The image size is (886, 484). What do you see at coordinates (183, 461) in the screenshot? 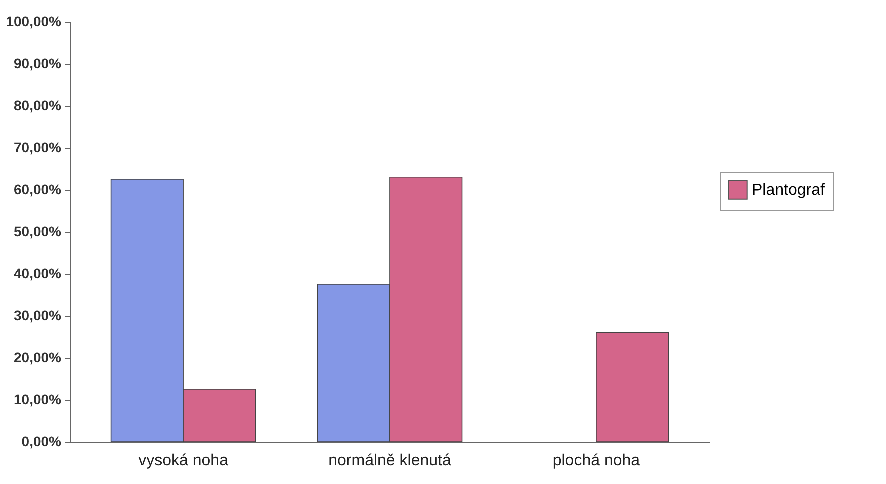
I see `x-tick-label: vysoká noha` at bounding box center [183, 461].